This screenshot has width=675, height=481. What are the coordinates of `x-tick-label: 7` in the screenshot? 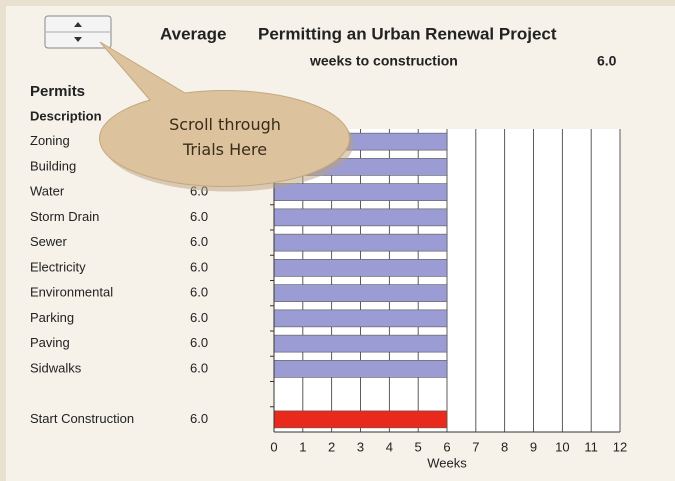 It's located at (475, 446).